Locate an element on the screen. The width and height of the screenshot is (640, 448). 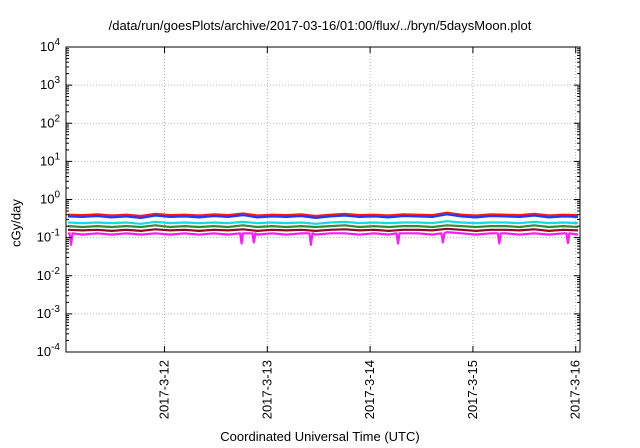
y-tick-label: 10³ is located at coordinates (50, 83).